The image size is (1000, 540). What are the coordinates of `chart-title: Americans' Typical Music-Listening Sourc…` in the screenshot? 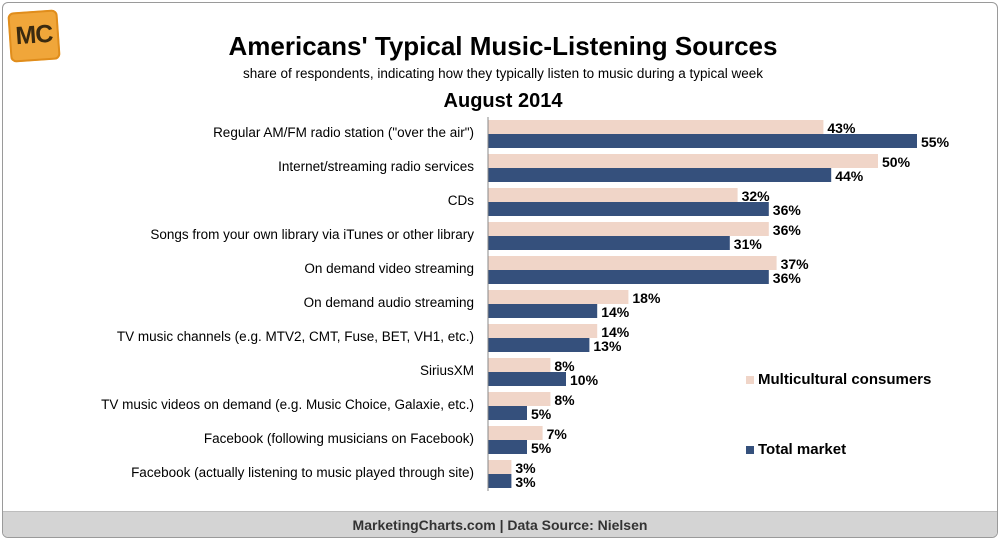 It's located at (503, 46).